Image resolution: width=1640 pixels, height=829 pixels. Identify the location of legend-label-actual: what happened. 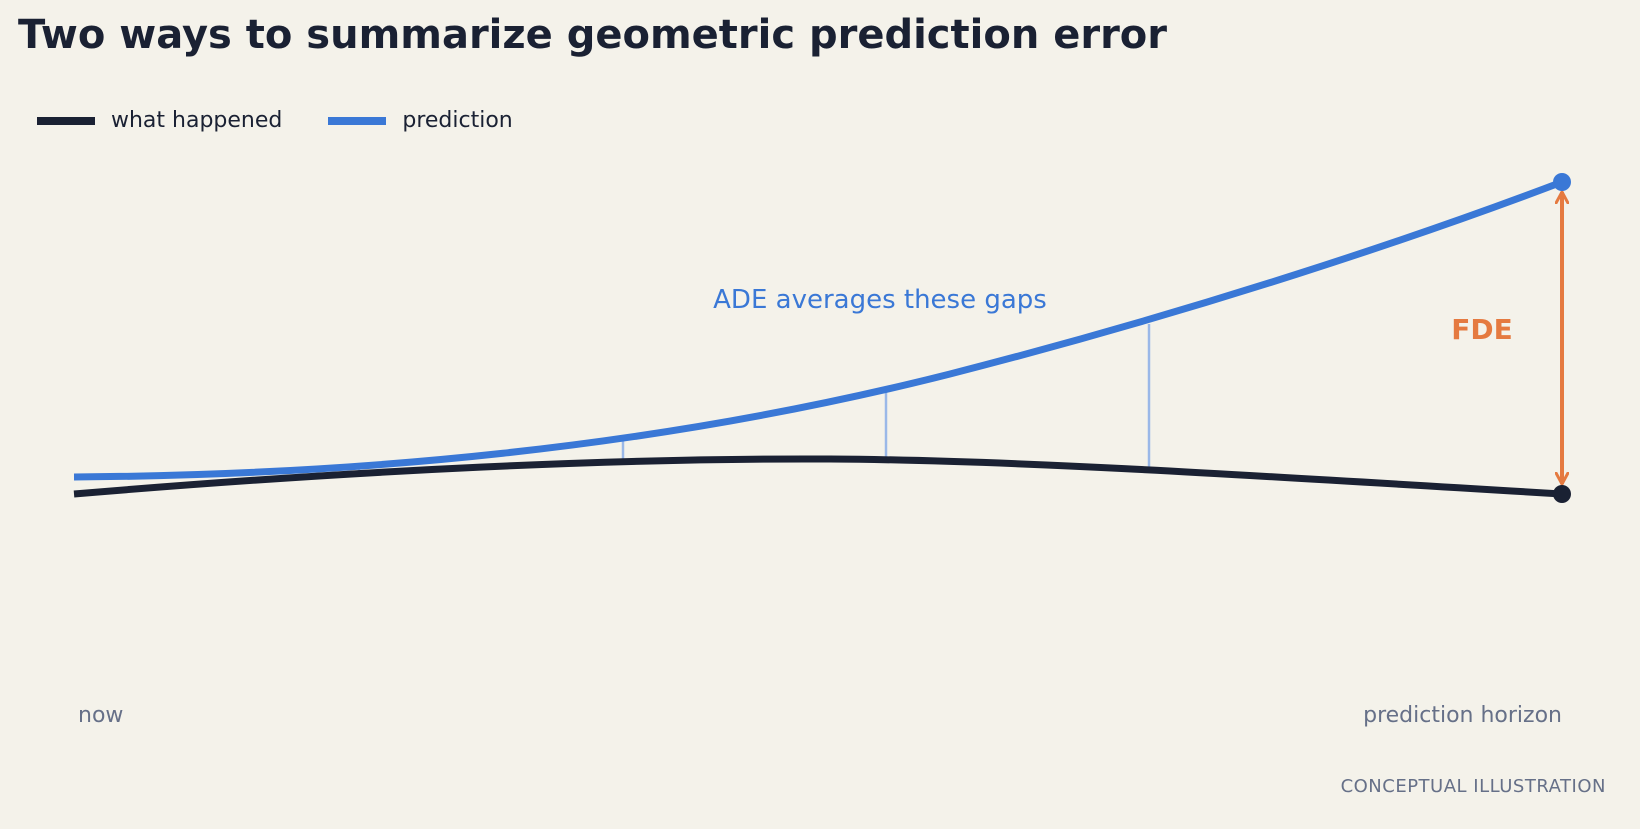
(197, 120).